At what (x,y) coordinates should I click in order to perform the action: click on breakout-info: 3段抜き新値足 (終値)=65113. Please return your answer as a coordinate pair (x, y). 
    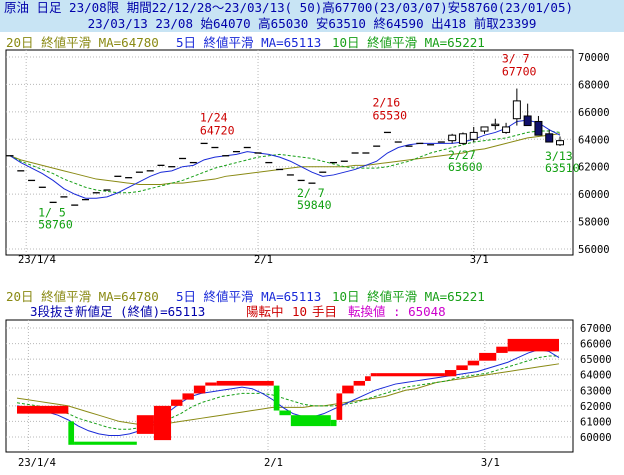
    Looking at the image, I should click on (117, 311).